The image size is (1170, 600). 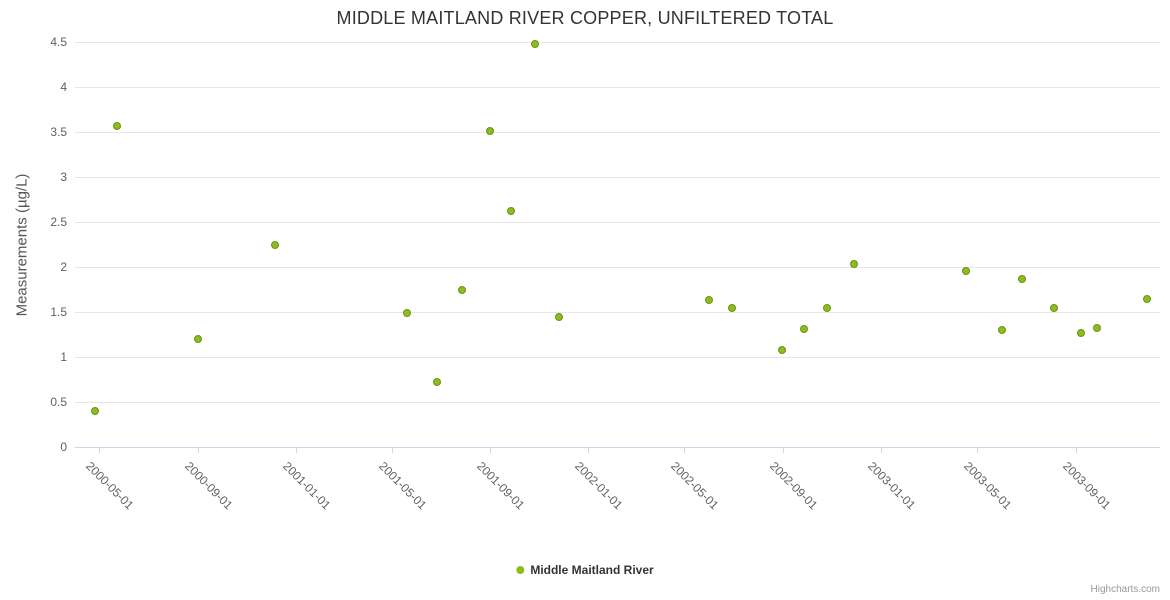 I want to click on x-axis-tick-label: 2003-09-01, so click(x=1086, y=486).